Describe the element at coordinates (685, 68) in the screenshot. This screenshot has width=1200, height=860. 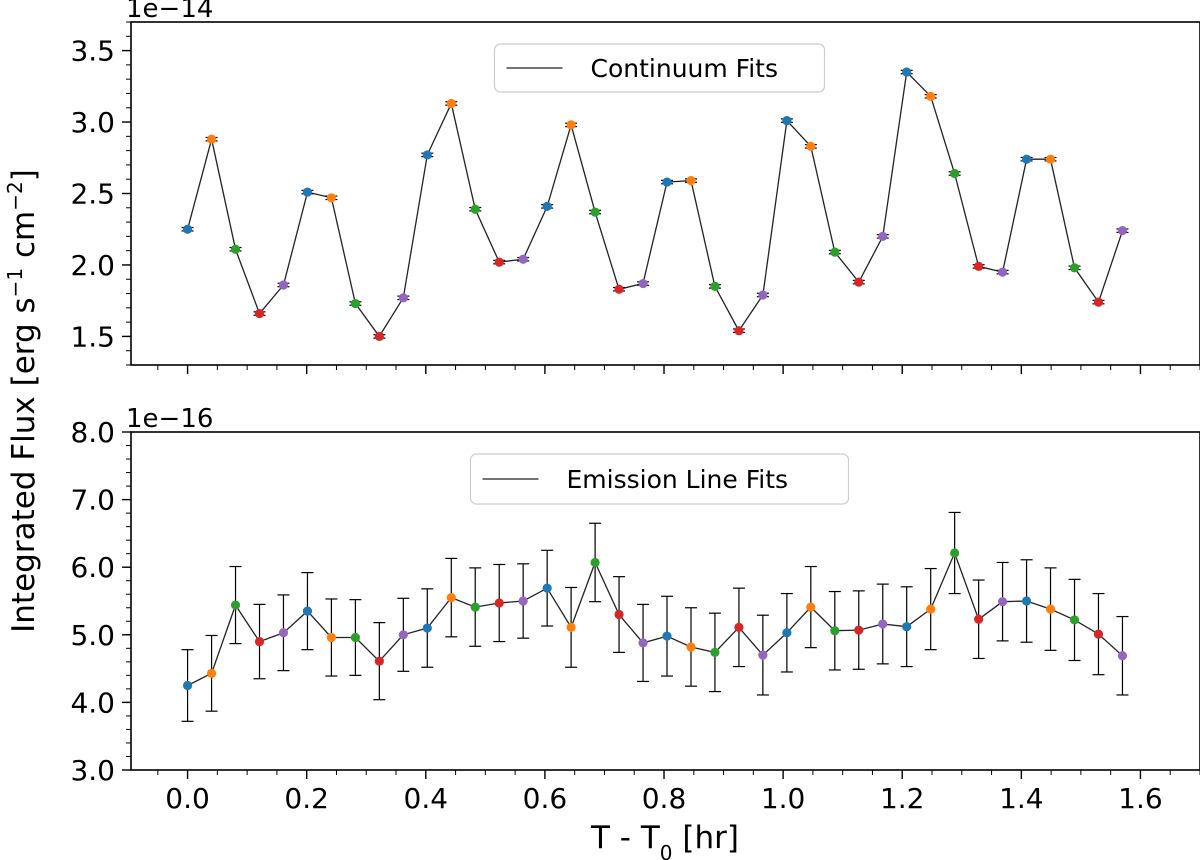
I see `legend-label: Continuum Fits` at that location.